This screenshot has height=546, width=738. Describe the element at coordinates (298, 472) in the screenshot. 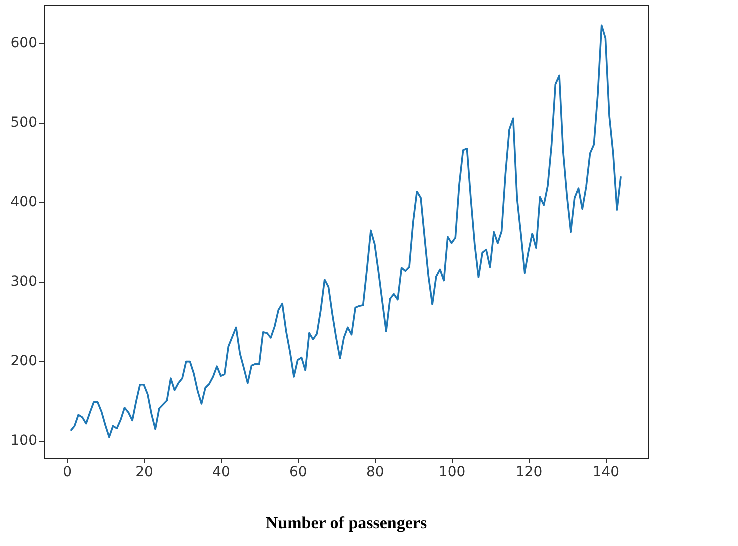

I see `x-tick-label: 60` at that location.